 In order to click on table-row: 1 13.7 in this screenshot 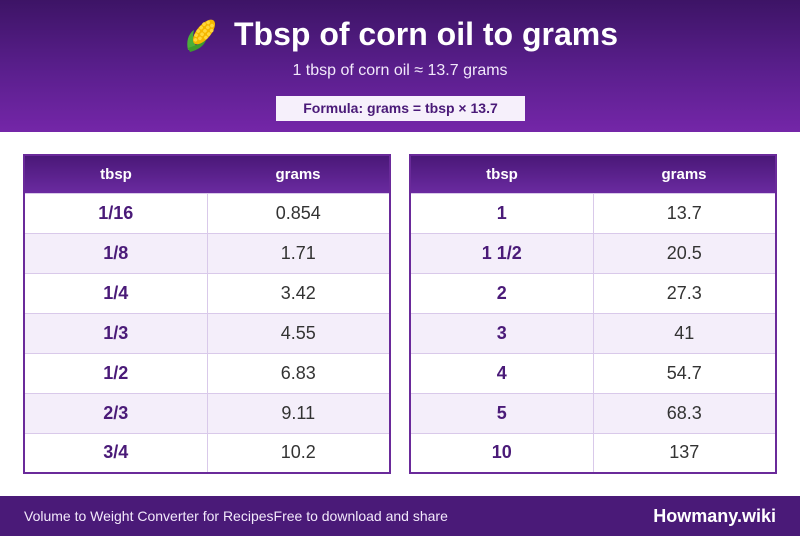, I will do `click(593, 212)`.